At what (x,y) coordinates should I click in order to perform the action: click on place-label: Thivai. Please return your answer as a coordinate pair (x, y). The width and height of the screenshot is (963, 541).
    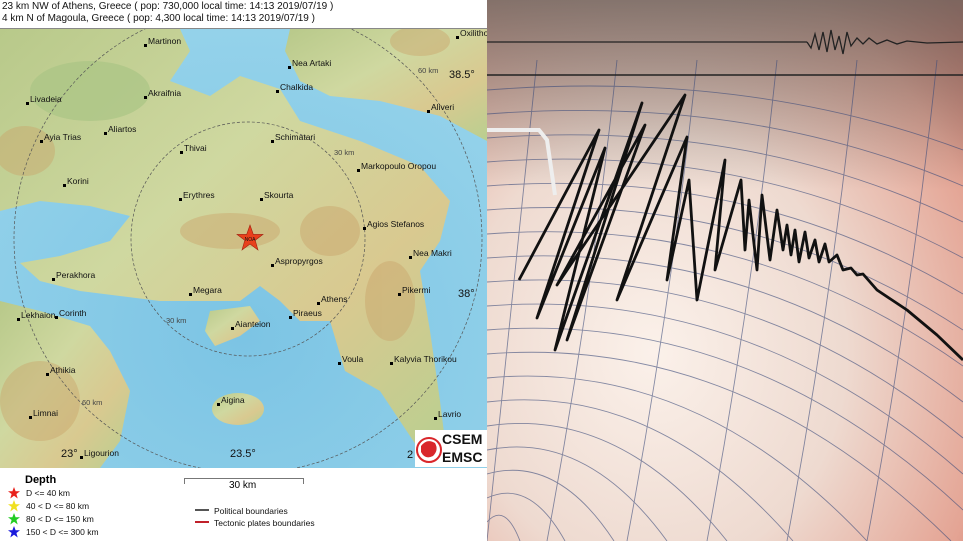
    Looking at the image, I should click on (193, 149).